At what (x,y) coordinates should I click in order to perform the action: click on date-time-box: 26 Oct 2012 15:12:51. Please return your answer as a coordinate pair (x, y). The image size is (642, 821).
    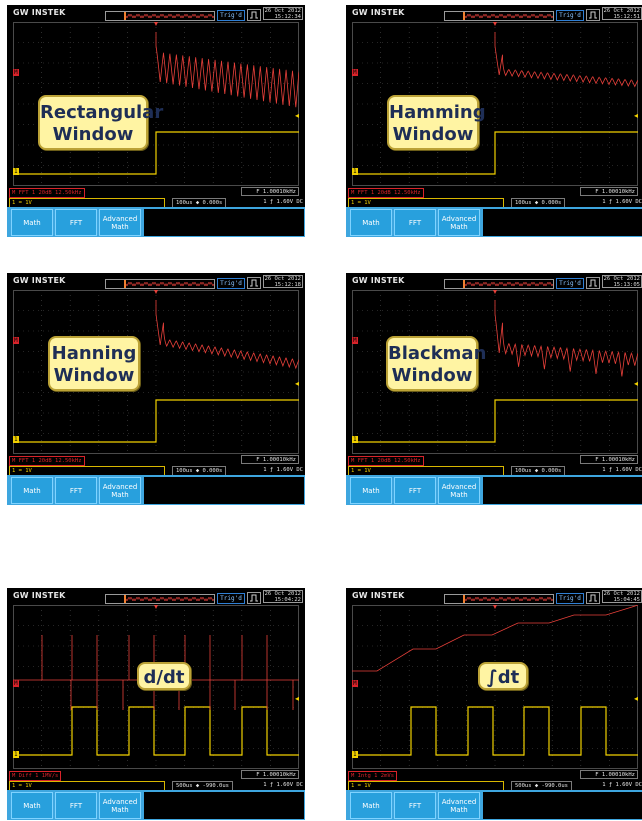
    Looking at the image, I should click on (622, 13).